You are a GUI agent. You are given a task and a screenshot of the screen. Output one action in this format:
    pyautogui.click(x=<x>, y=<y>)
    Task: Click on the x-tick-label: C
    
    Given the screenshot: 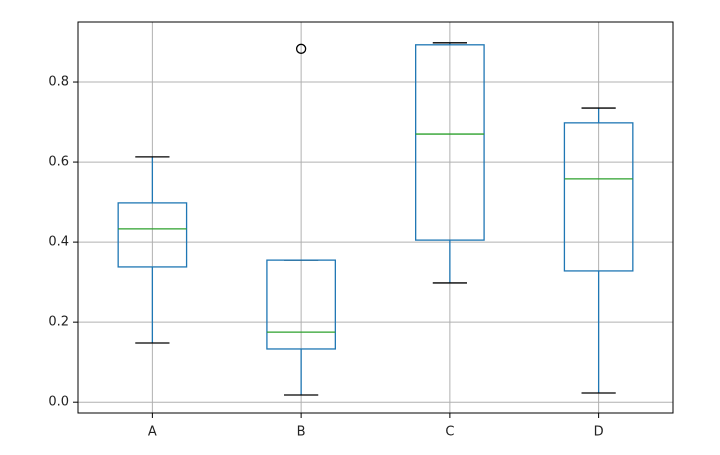 What is the action you would take?
    pyautogui.click(x=449, y=432)
    